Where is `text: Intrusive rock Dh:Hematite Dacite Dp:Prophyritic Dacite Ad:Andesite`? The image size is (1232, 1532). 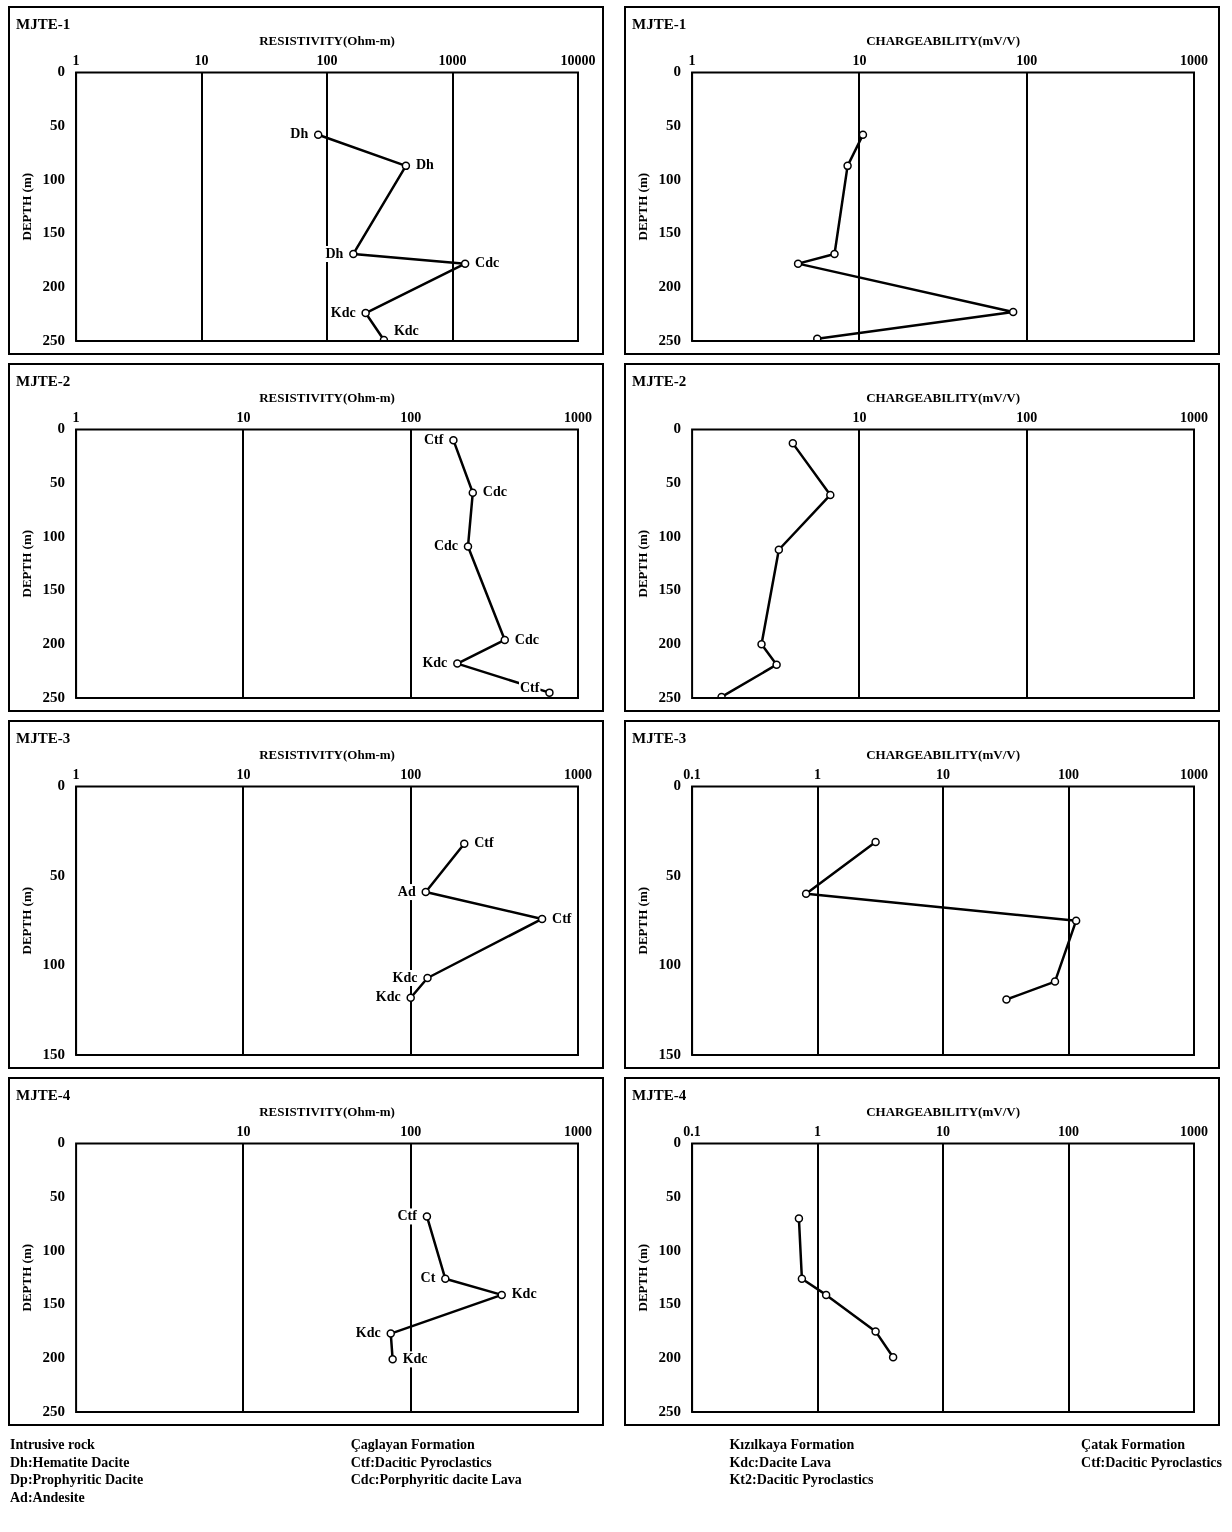
text: Intrusive rock Dh:Hematite Dacite Dp:Prophyritic Dacite Ad:Andesite is located at coordinates (77, 1471).